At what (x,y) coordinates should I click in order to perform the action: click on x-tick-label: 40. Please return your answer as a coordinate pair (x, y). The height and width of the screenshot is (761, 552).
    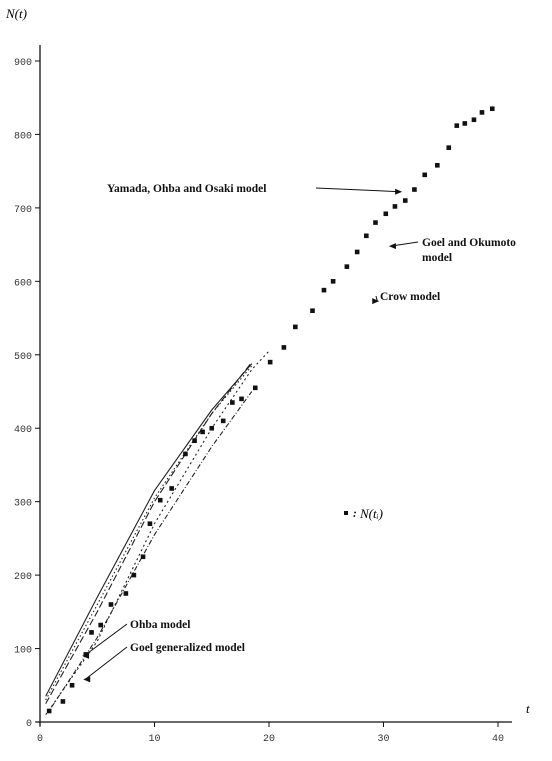
    Looking at the image, I should click on (498, 739).